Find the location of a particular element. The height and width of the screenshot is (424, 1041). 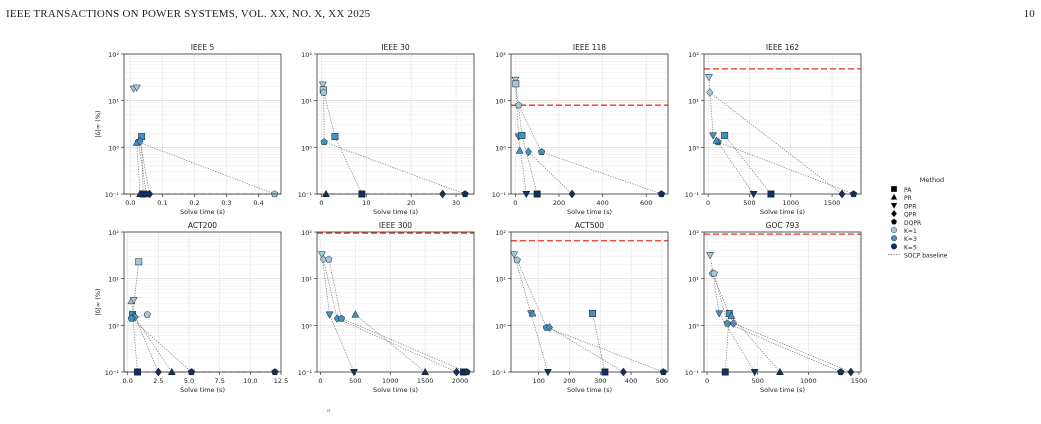

legend-label: DPR is located at coordinates (910, 206).